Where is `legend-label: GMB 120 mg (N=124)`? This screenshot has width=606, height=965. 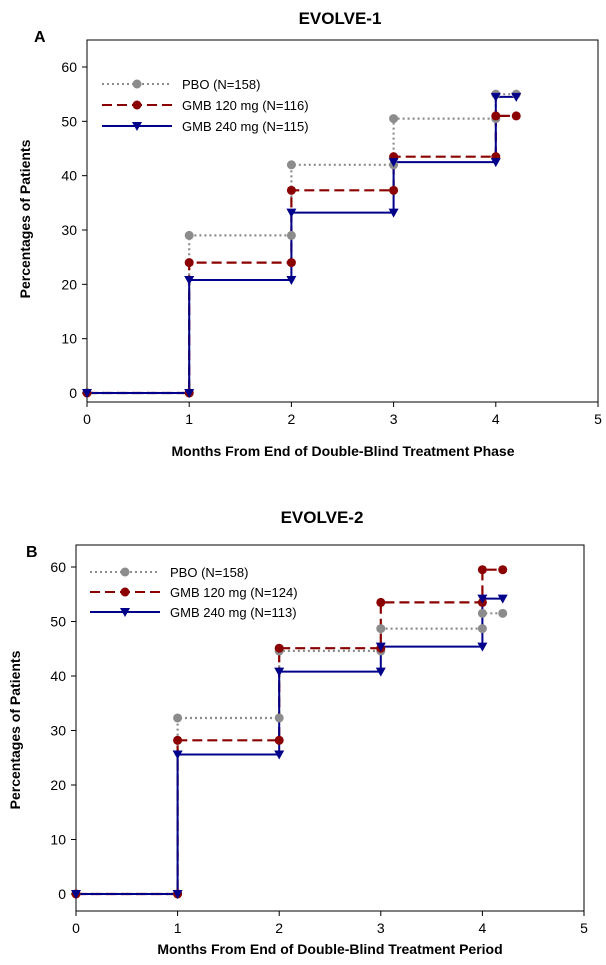 legend-label: GMB 120 mg (N=124) is located at coordinates (234, 592).